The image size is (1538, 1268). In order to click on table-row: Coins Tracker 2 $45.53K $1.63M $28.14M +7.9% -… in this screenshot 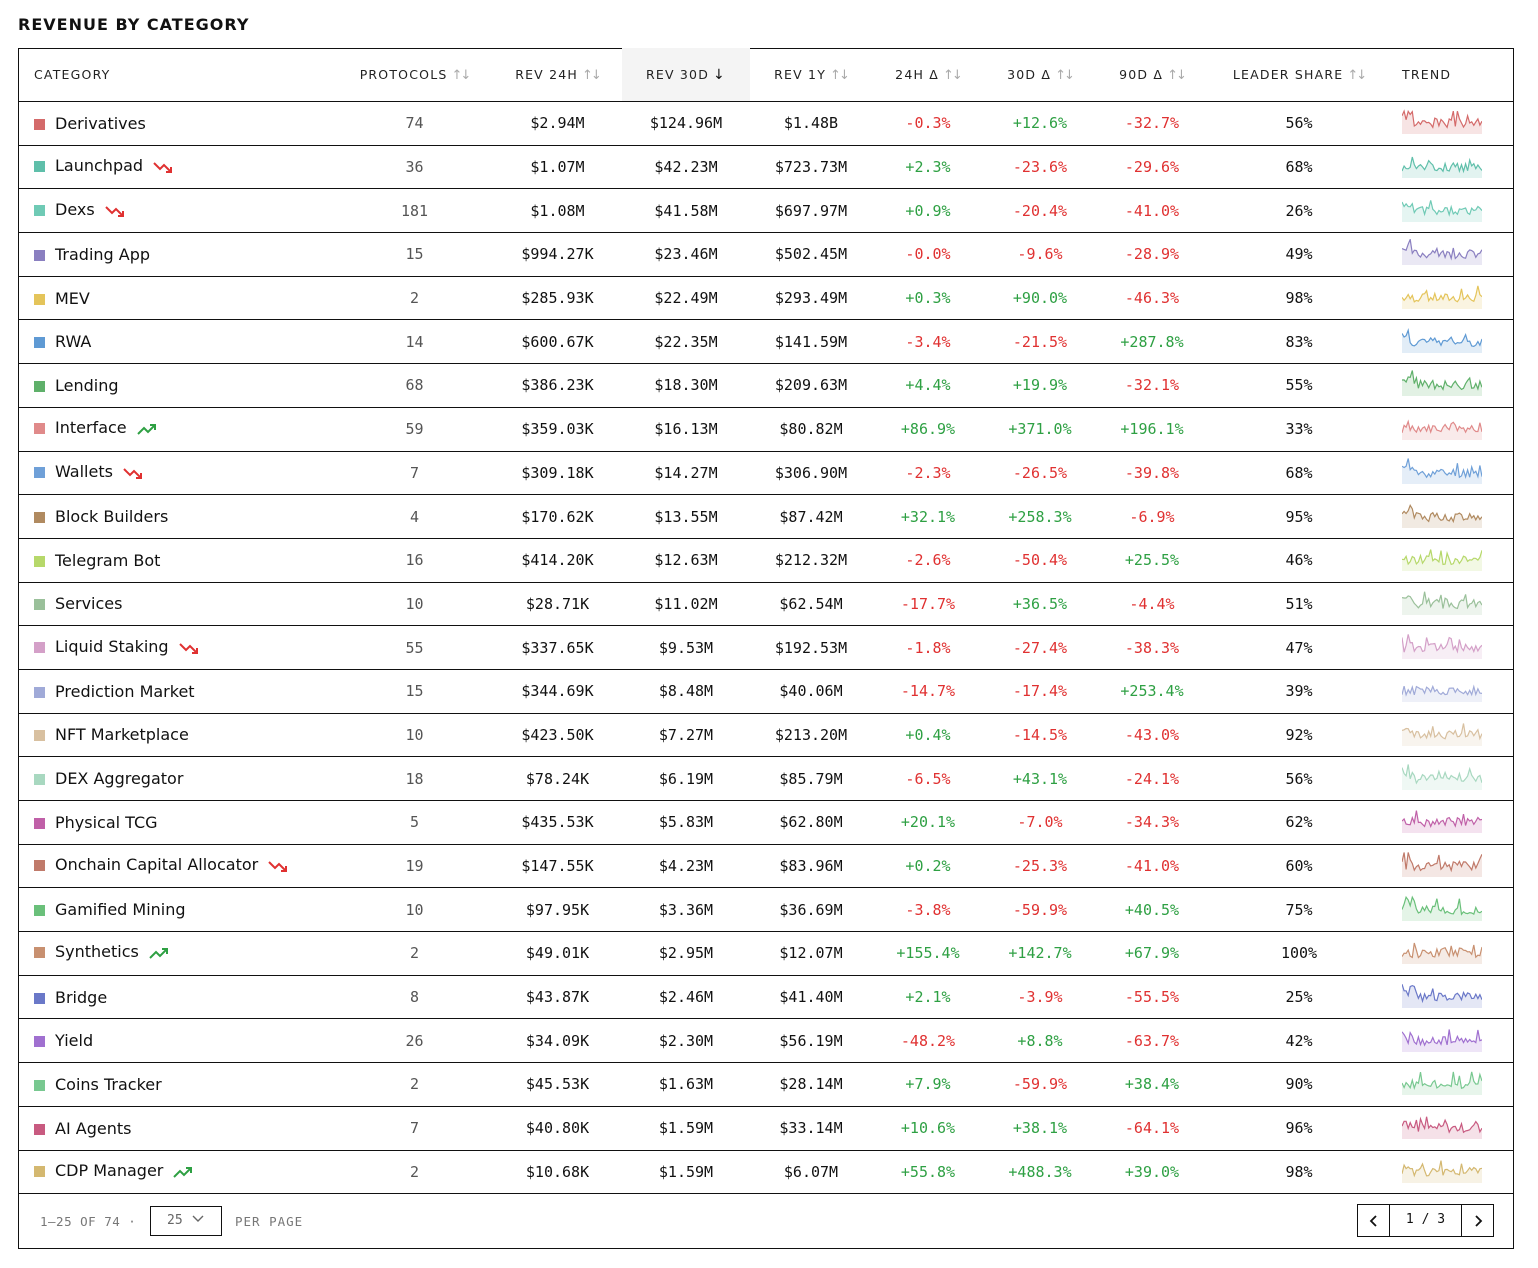, I will do `click(766, 1084)`.